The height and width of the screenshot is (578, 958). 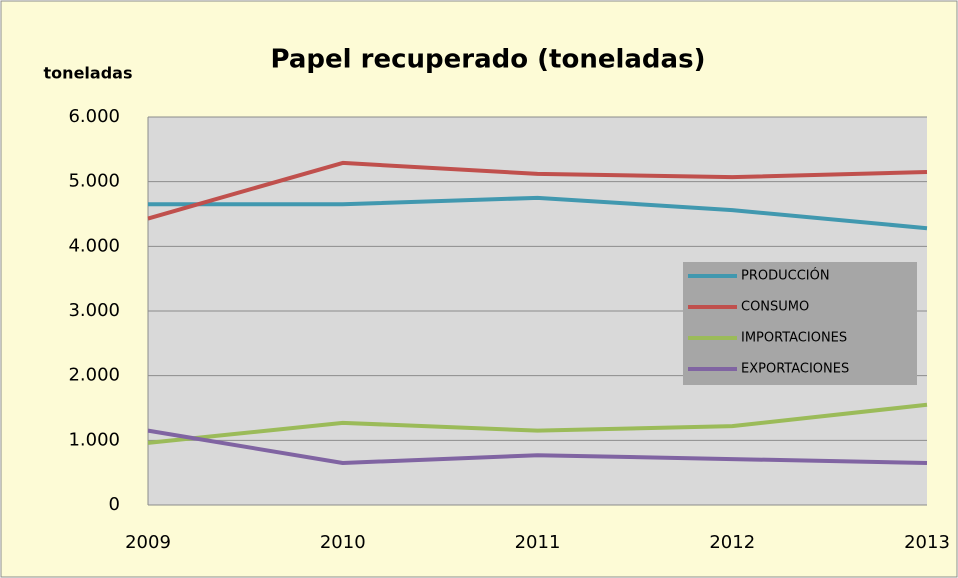 What do you see at coordinates (927, 542) in the screenshot?
I see `x-tick-label: 2013` at bounding box center [927, 542].